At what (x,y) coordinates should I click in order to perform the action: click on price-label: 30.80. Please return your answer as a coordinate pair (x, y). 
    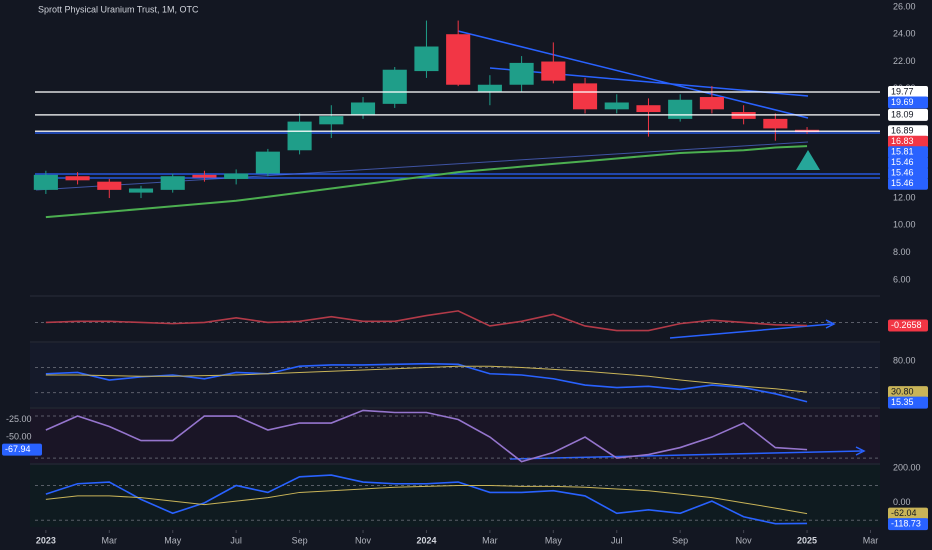
    Looking at the image, I should click on (908, 392).